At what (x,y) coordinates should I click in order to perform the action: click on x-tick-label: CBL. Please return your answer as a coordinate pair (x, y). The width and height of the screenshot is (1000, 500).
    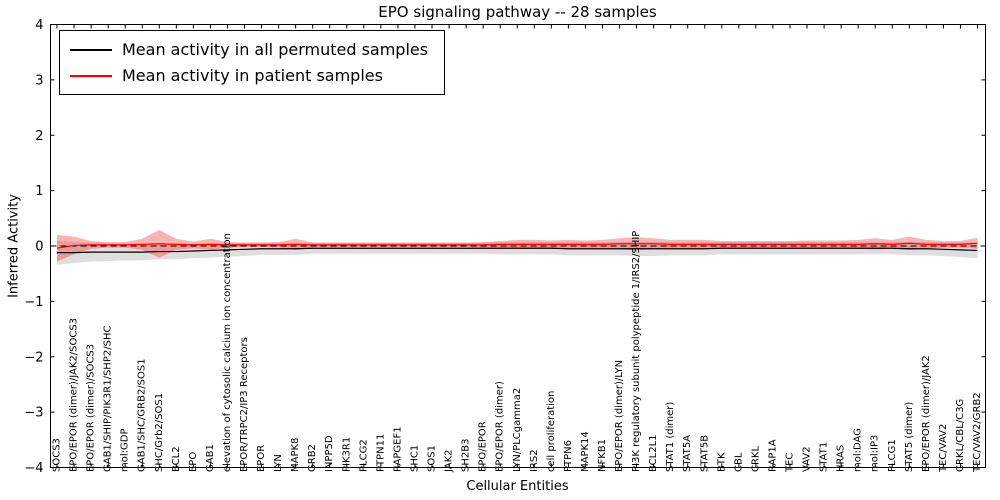
    Looking at the image, I should click on (738, 462).